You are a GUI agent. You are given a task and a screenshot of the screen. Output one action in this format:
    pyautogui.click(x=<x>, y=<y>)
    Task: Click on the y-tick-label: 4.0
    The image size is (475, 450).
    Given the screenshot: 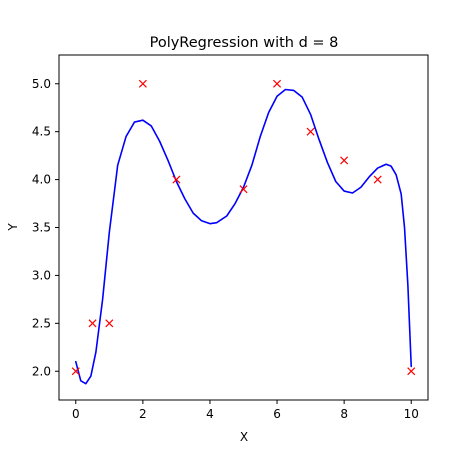 What is the action you would take?
    pyautogui.click(x=41, y=180)
    